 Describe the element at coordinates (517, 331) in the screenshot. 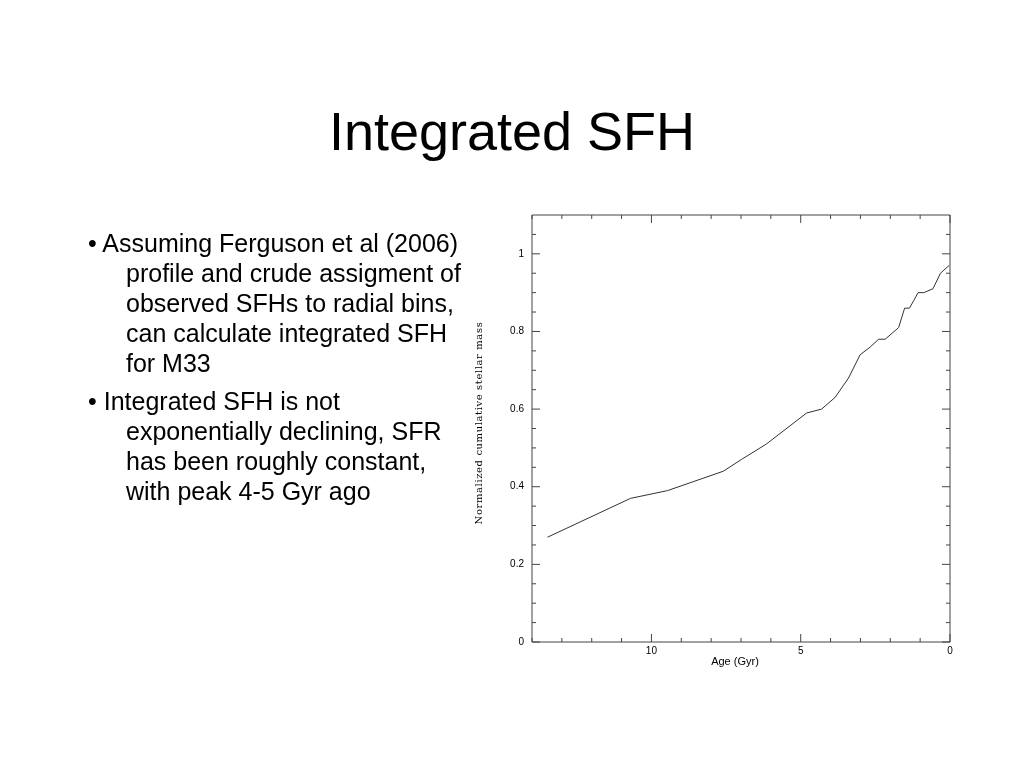

I see `y-tick-label: 0.8` at that location.